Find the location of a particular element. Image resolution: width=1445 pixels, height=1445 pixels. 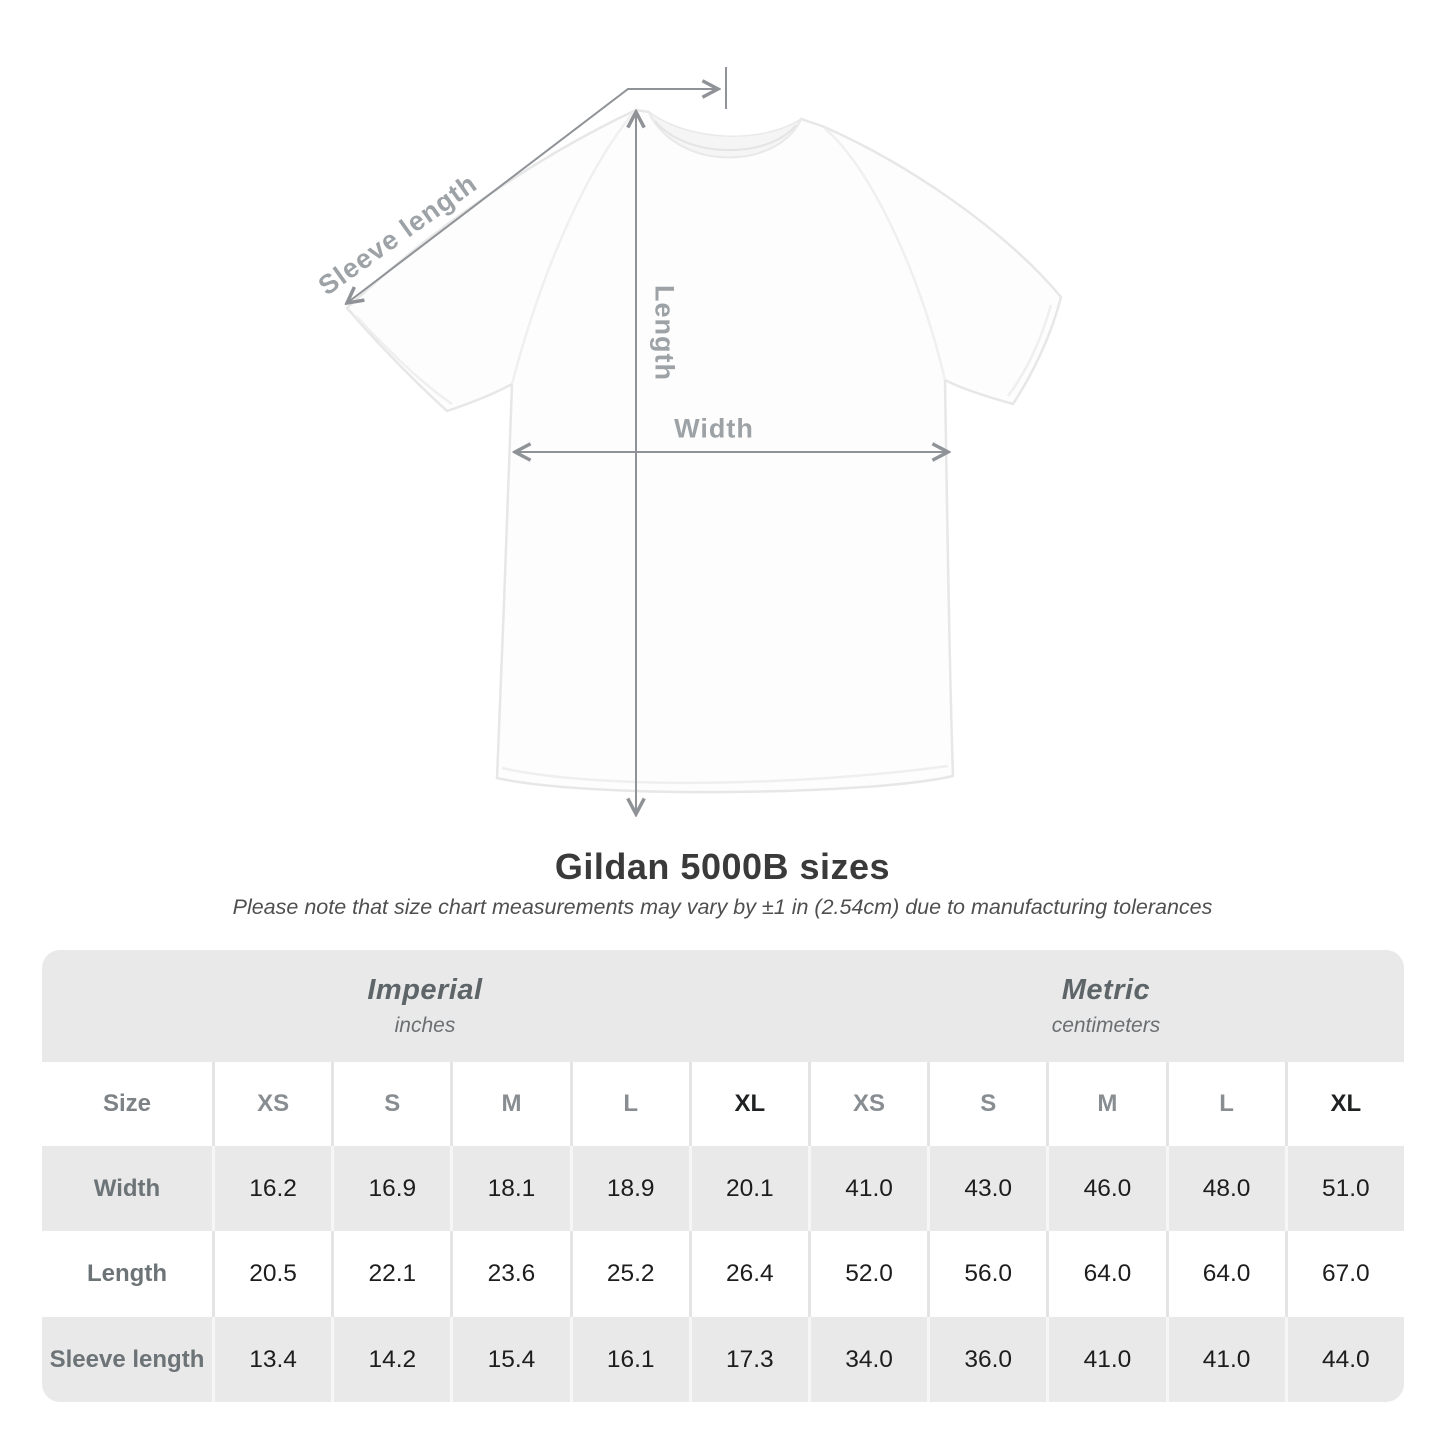

cell-value: 23.6 is located at coordinates (511, 1273).